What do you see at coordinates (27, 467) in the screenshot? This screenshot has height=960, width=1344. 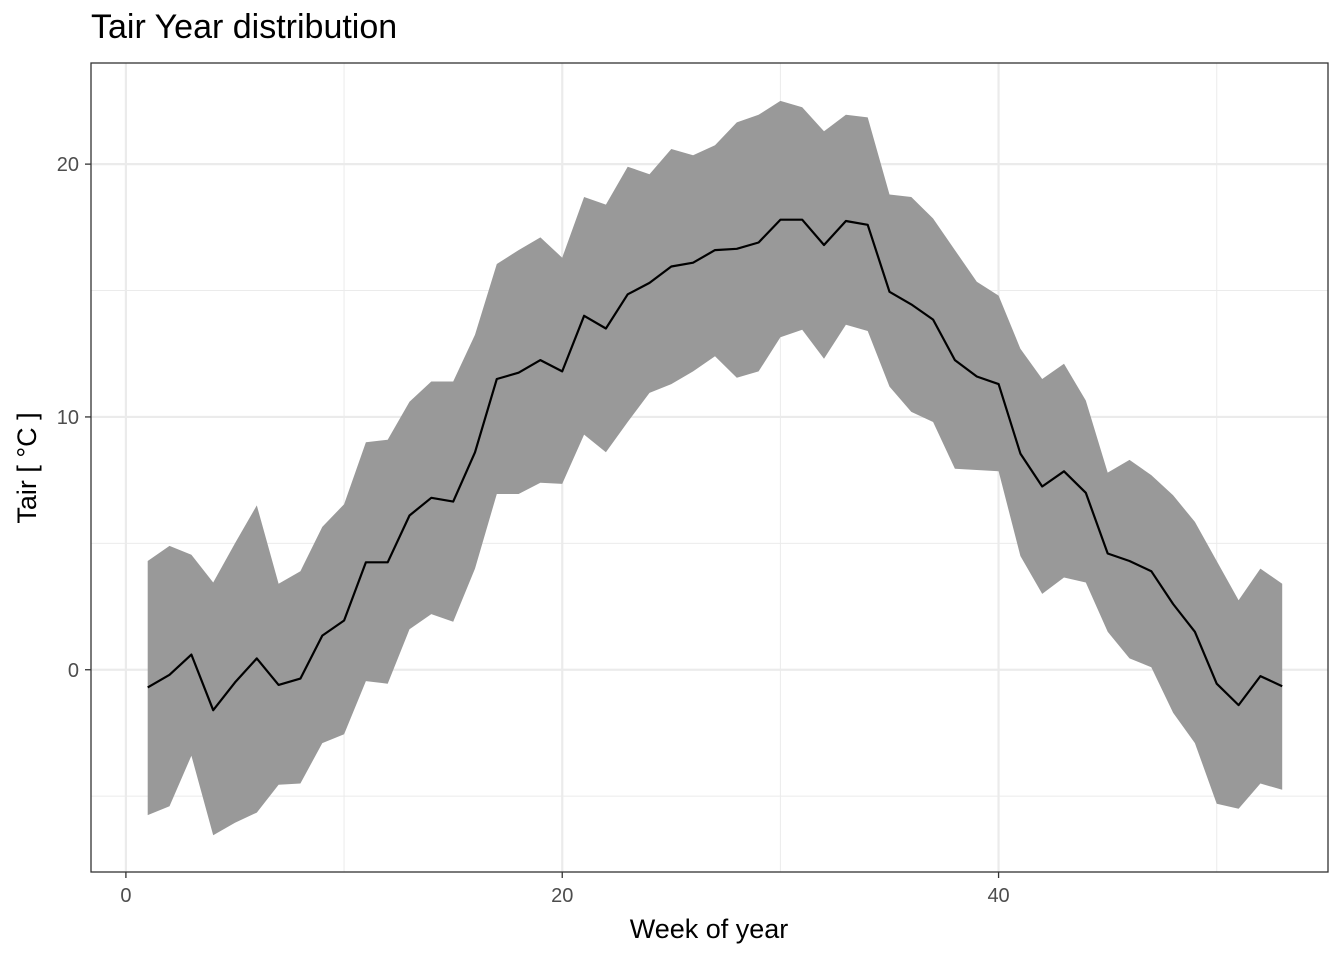 I see `y-axis-title: Tair [ °C ]` at bounding box center [27, 467].